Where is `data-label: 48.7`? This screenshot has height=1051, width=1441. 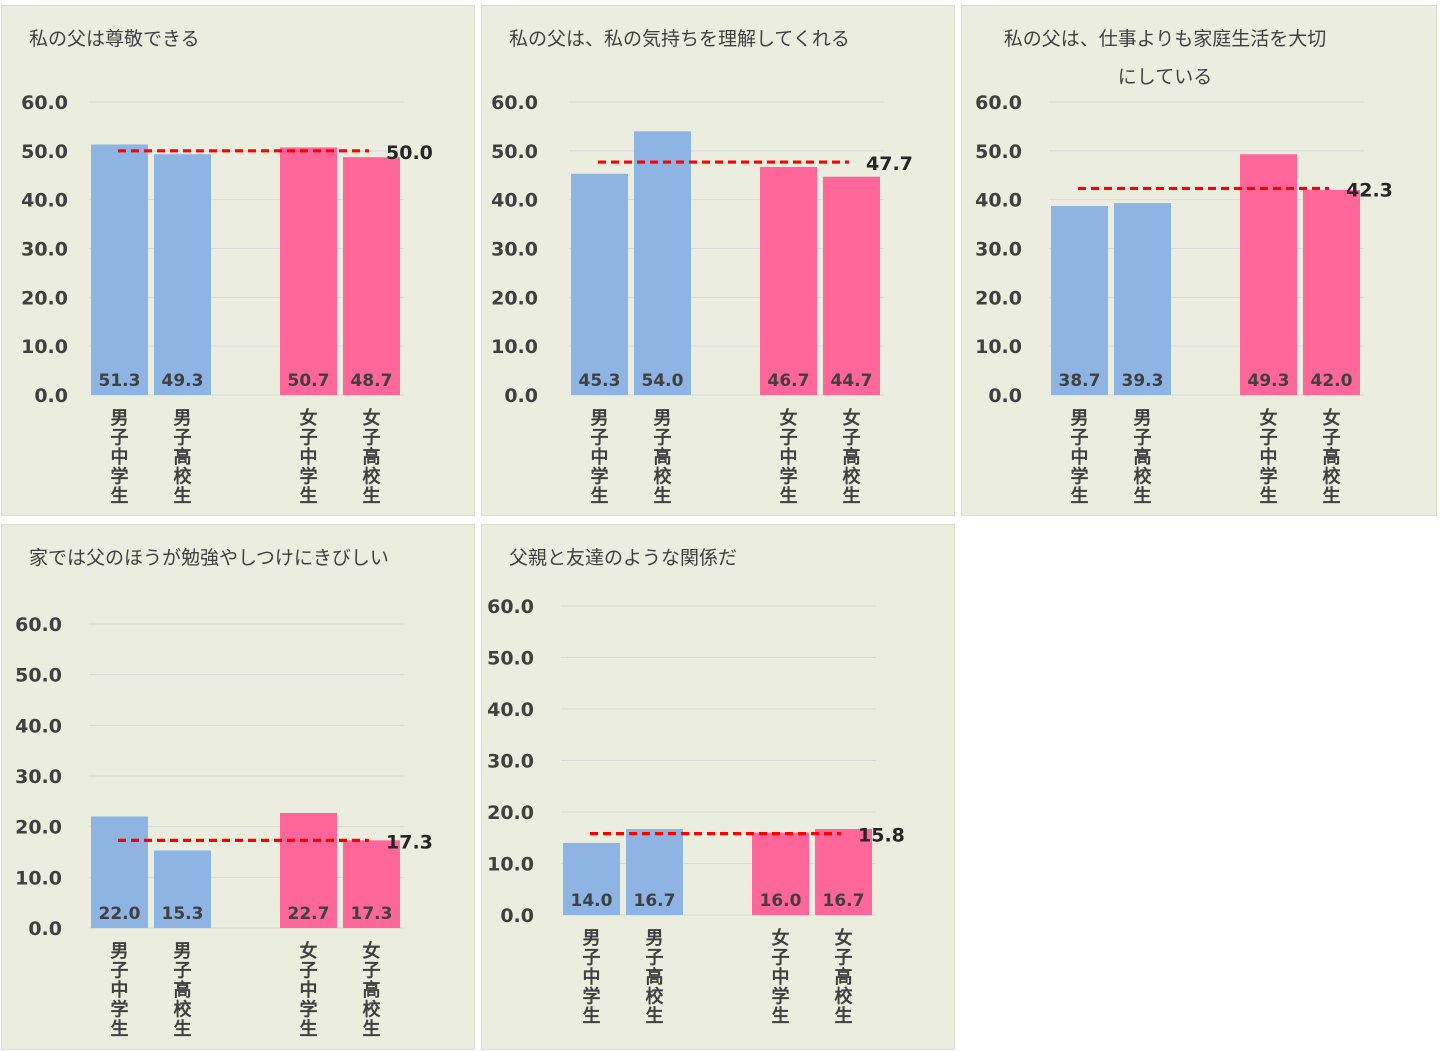 data-label: 48.7 is located at coordinates (372, 381).